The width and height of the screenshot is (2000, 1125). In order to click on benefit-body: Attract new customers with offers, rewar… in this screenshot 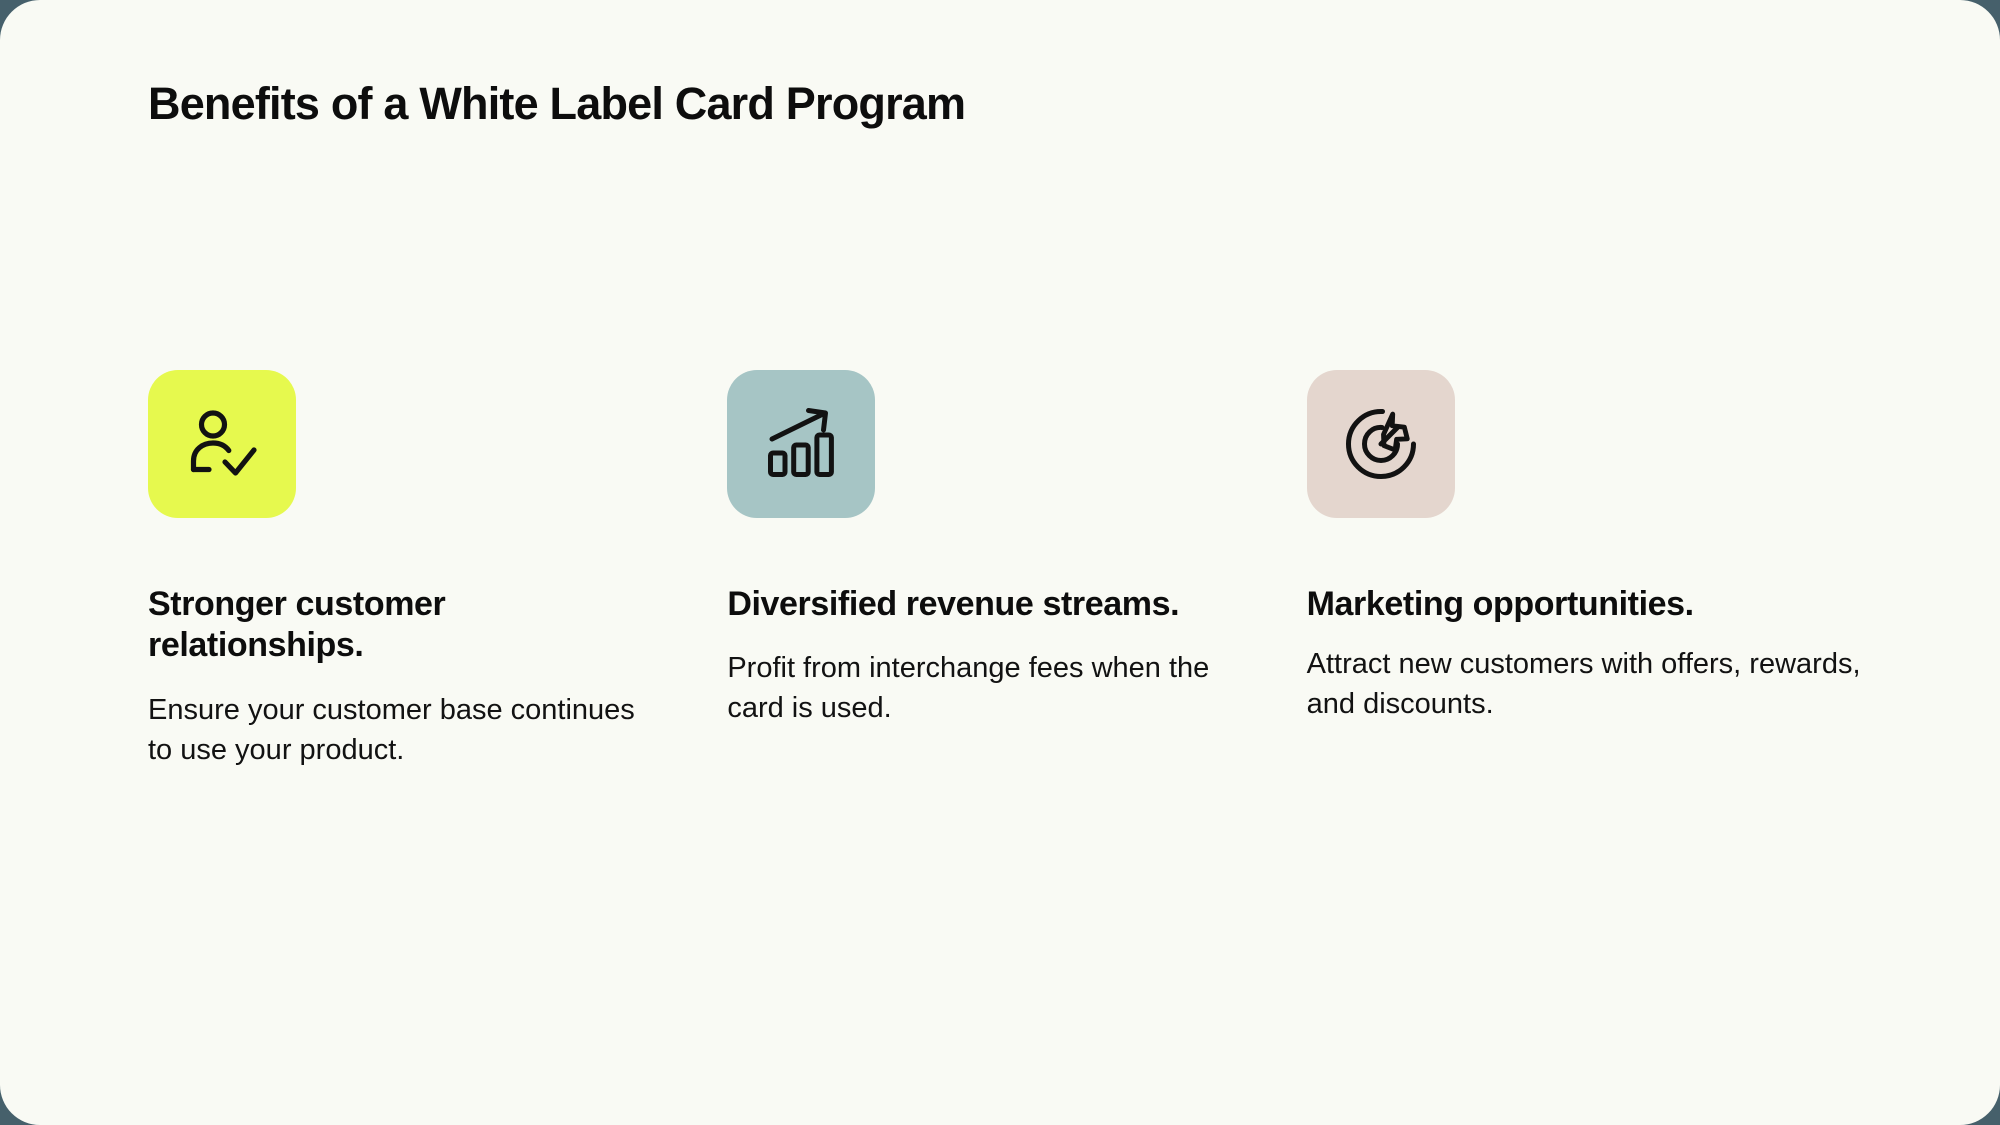, I will do `click(1583, 684)`.